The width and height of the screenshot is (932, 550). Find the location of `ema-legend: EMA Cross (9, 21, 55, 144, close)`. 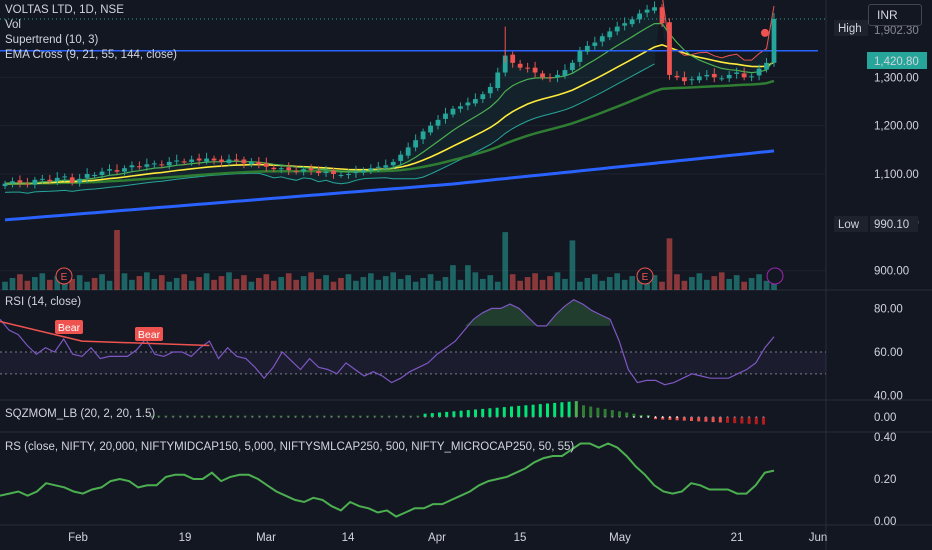

ema-legend: EMA Cross (9, 21, 55, 144, close) is located at coordinates (91, 55).